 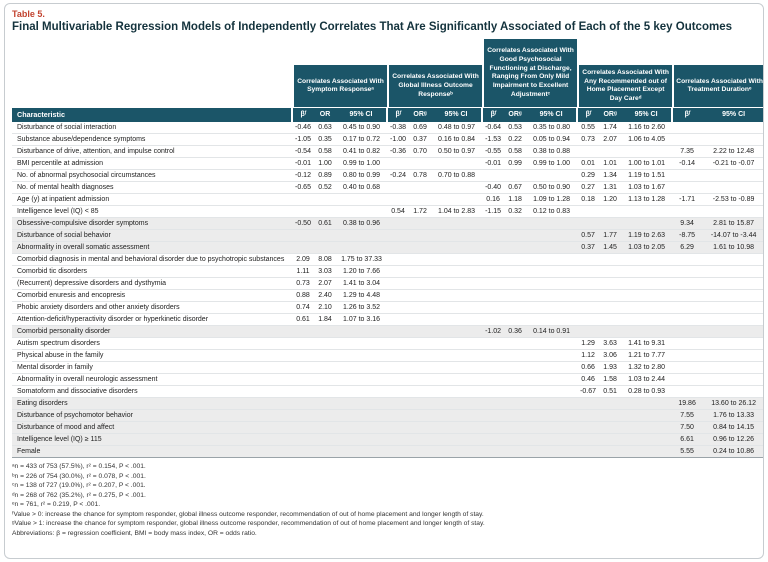 I want to click on value-cell: 1.06 to 4.05, so click(x=647, y=140).